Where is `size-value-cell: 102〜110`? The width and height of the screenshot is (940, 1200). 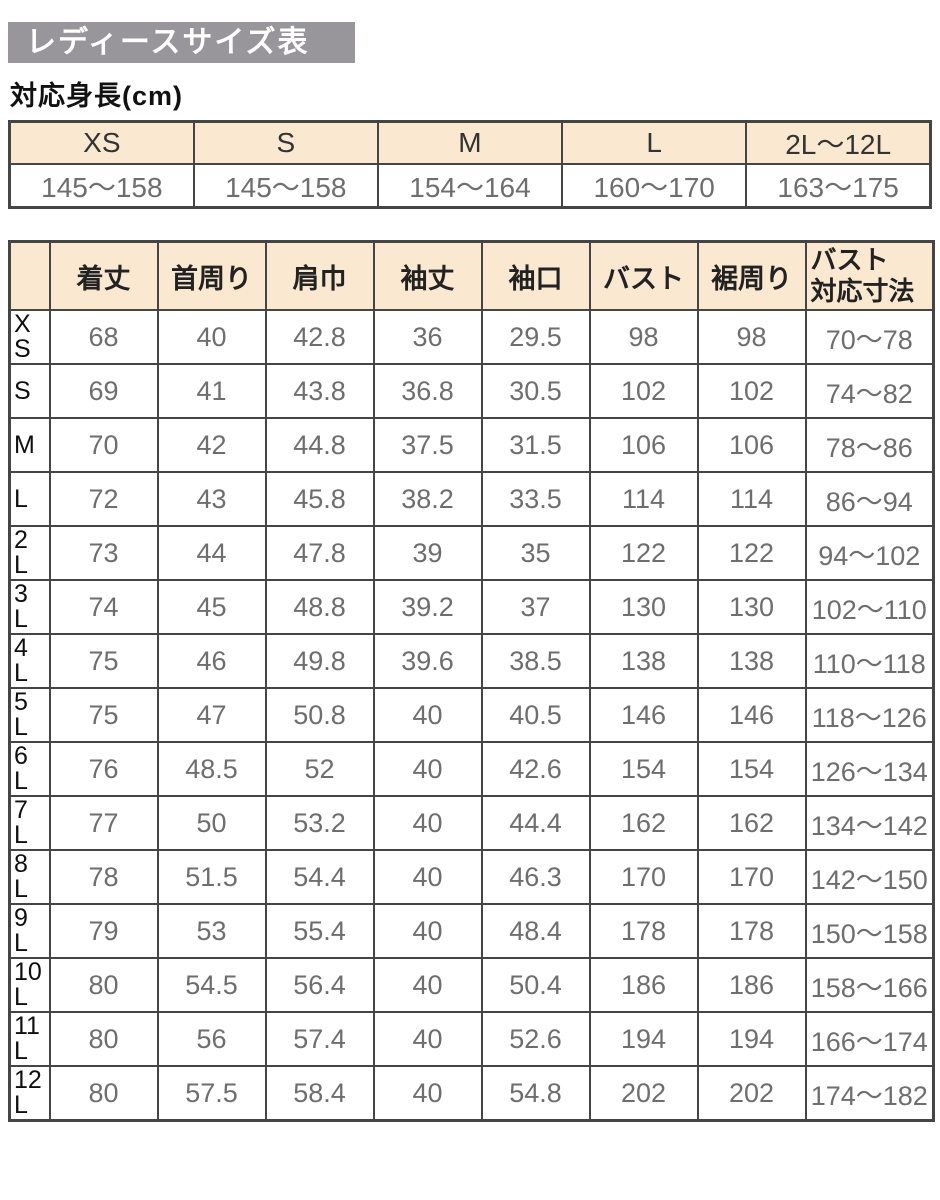 size-value-cell: 102〜110 is located at coordinates (869, 607).